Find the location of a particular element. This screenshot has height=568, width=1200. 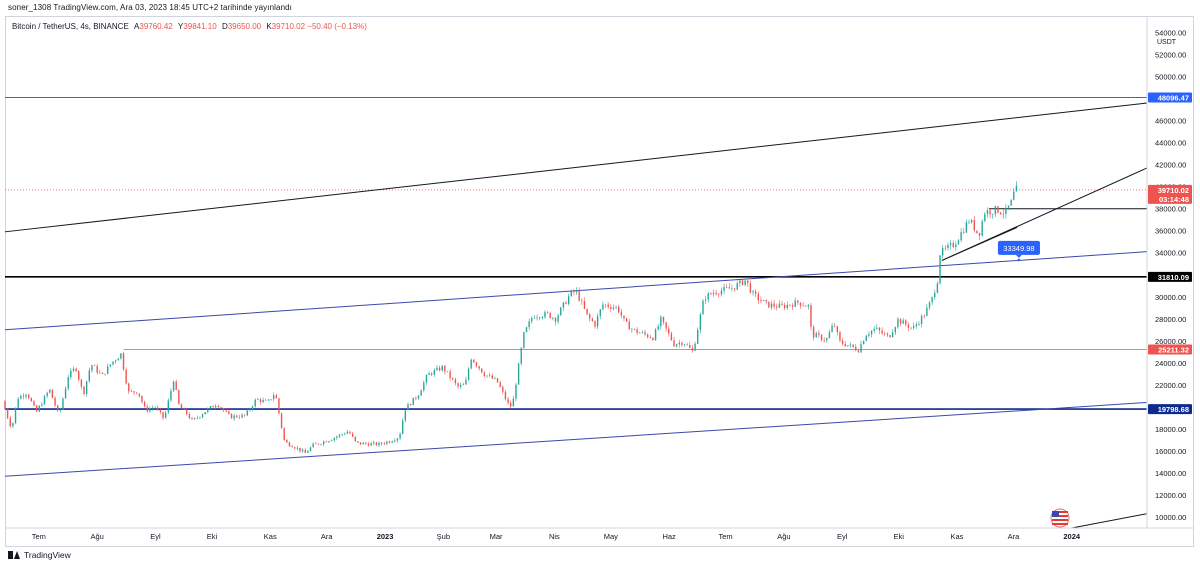

y-tick-label: 16000.00 is located at coordinates (1170, 451).